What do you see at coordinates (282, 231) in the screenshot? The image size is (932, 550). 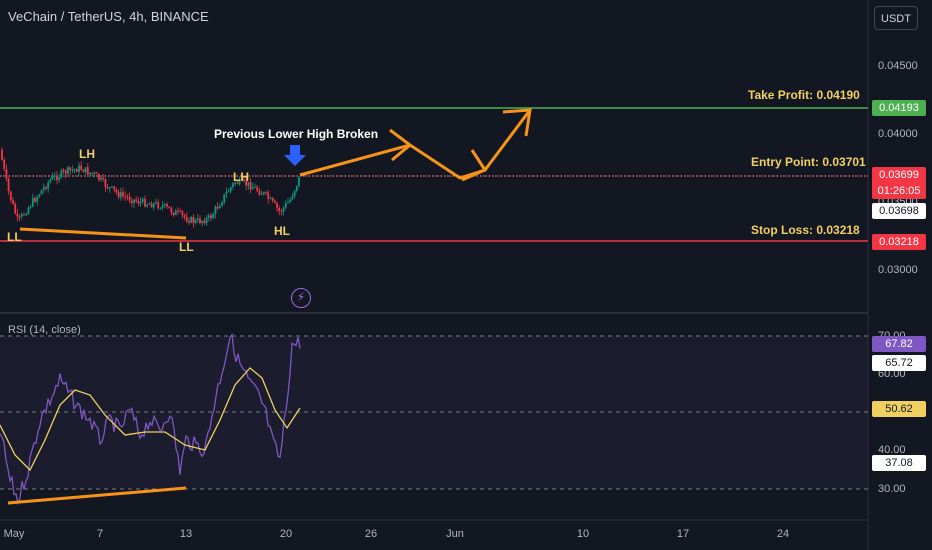 I see `swing-label-hl: HL` at bounding box center [282, 231].